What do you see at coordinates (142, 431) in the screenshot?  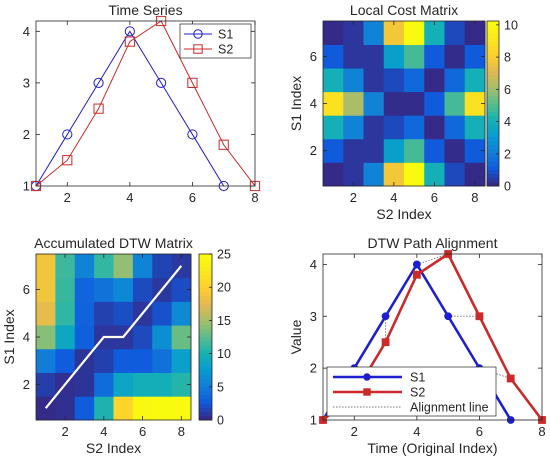 I see `x-tick-label: 6` at bounding box center [142, 431].